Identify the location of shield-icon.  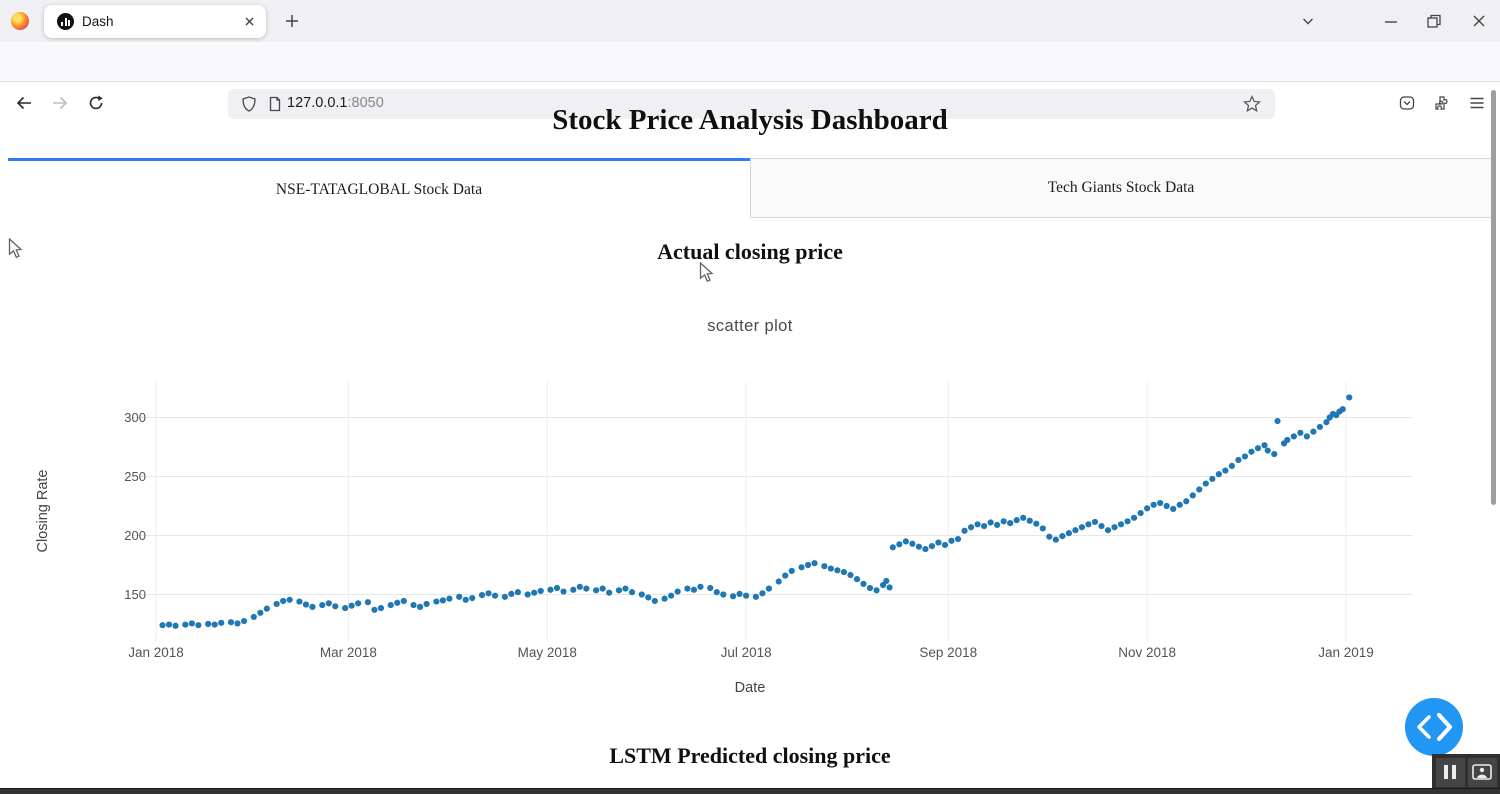
(249, 104).